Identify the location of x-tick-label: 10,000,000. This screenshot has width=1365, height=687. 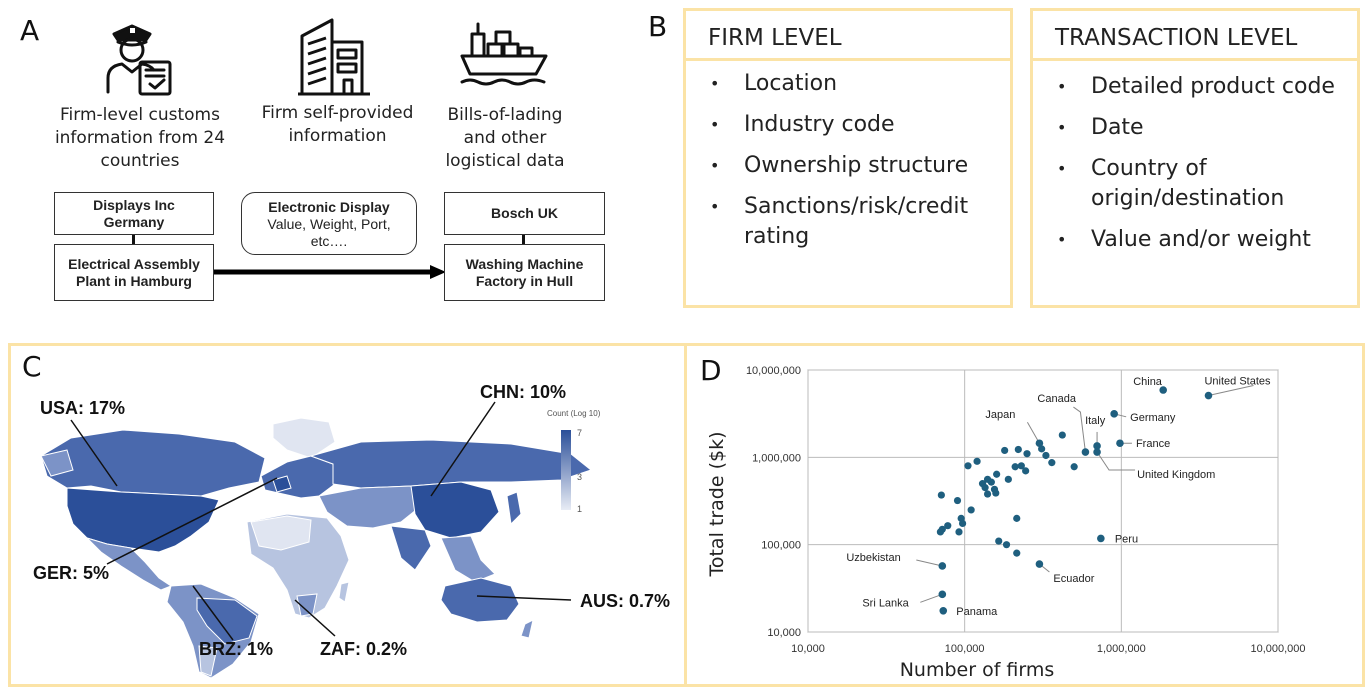
(1277, 649).